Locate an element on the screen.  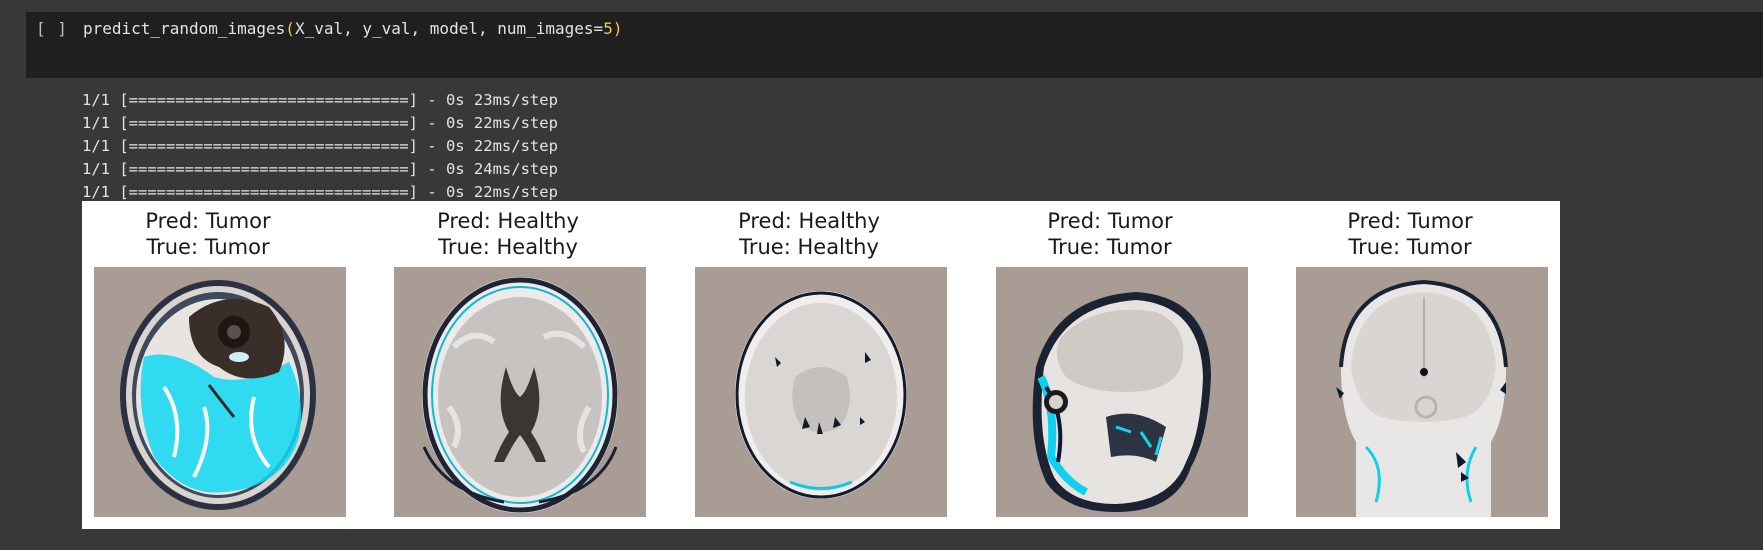
function-args: X_val, y_val, model, num_images= is located at coordinates (449, 28).